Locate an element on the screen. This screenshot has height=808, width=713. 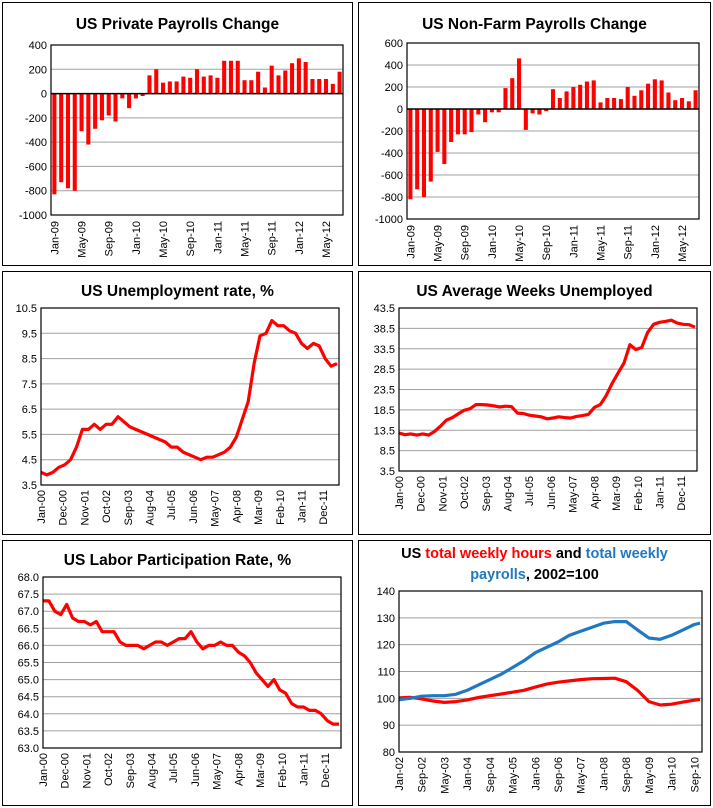
chart-title: US Unemployment rate, % is located at coordinates (177, 291).